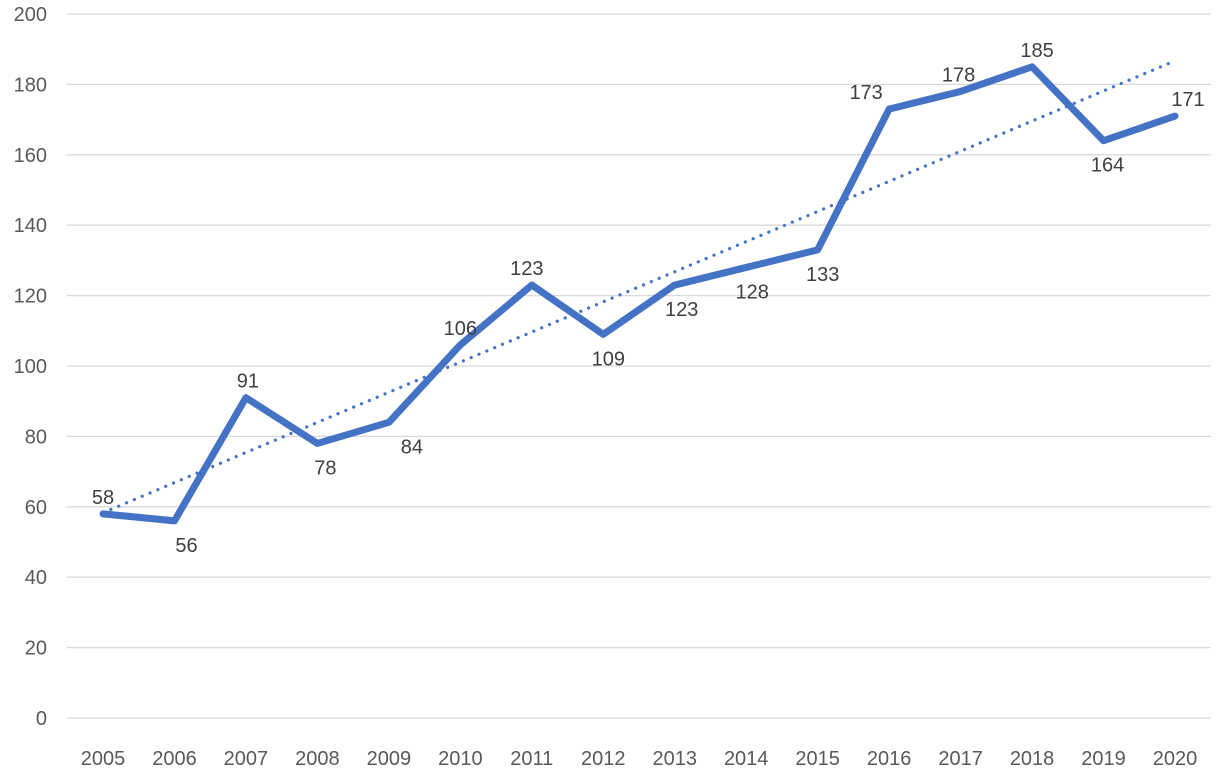 The width and height of the screenshot is (1232, 782). Describe the element at coordinates (531, 759) in the screenshot. I see `x-axis-tick-label: 2011` at that location.